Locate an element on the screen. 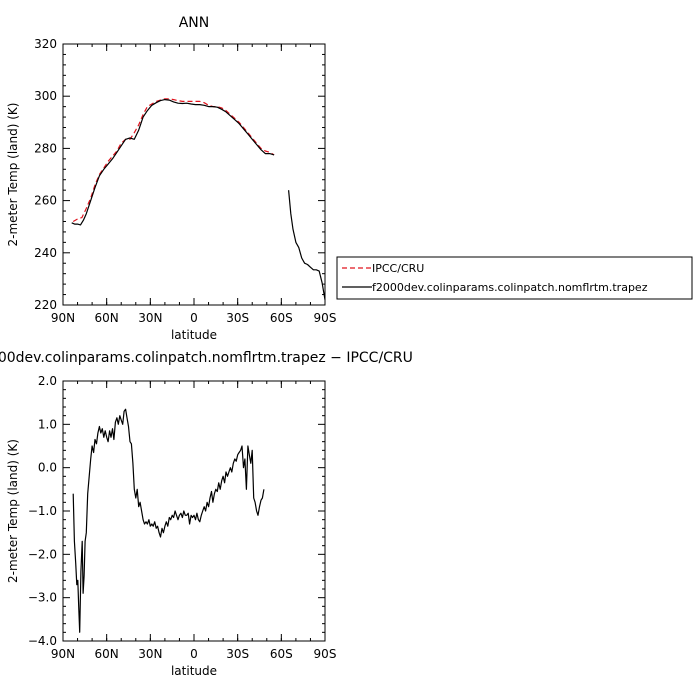  panel1-x-tick-label: 0 is located at coordinates (194, 318).